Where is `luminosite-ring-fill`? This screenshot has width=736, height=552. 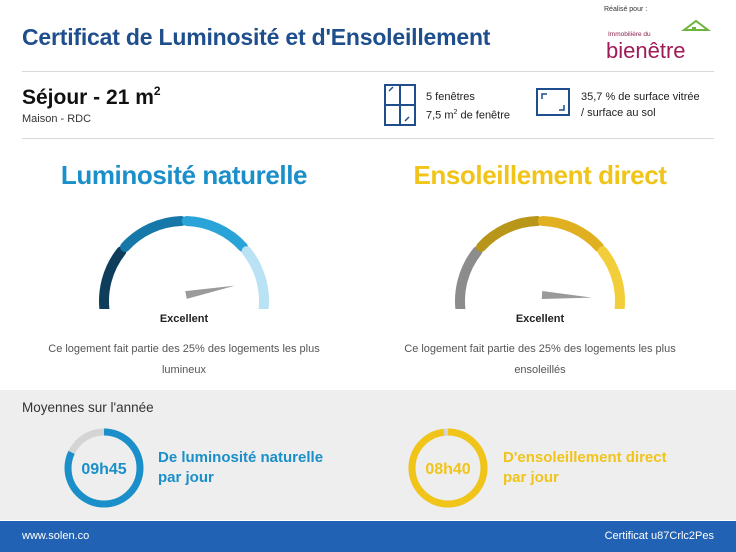
luminosite-ring-fill is located at coordinates (104, 468).